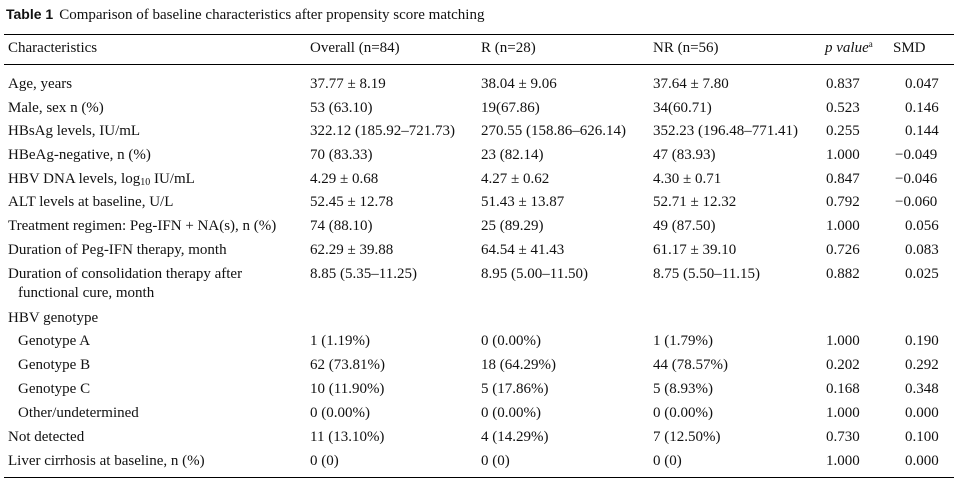  What do you see at coordinates (687, 179) in the screenshot?
I see `cell-nr: 4.30 ± 0.71` at bounding box center [687, 179].